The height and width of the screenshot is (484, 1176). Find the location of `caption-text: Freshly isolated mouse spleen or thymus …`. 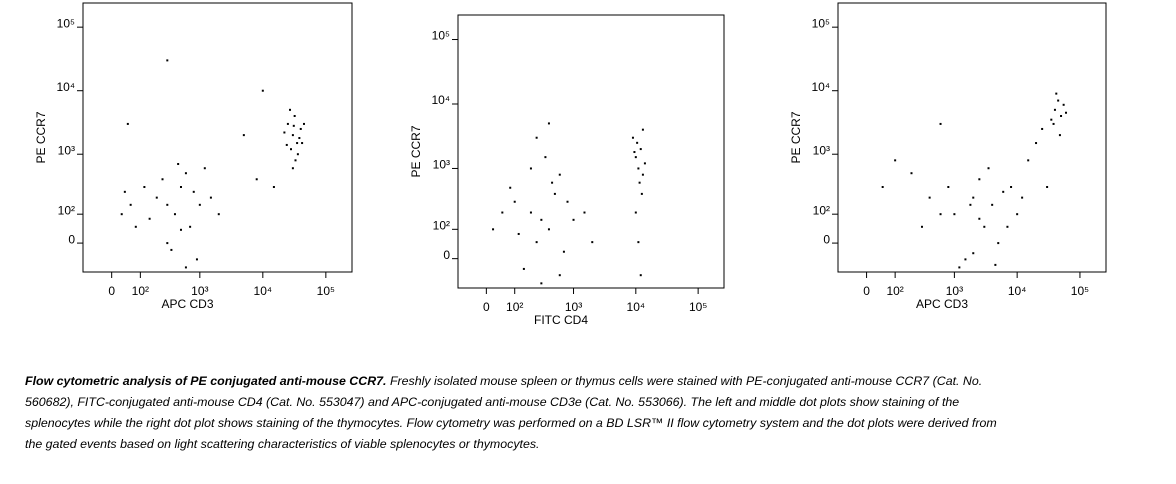

caption-text: Freshly isolated mouse spleen or thymus … is located at coordinates (511, 412).